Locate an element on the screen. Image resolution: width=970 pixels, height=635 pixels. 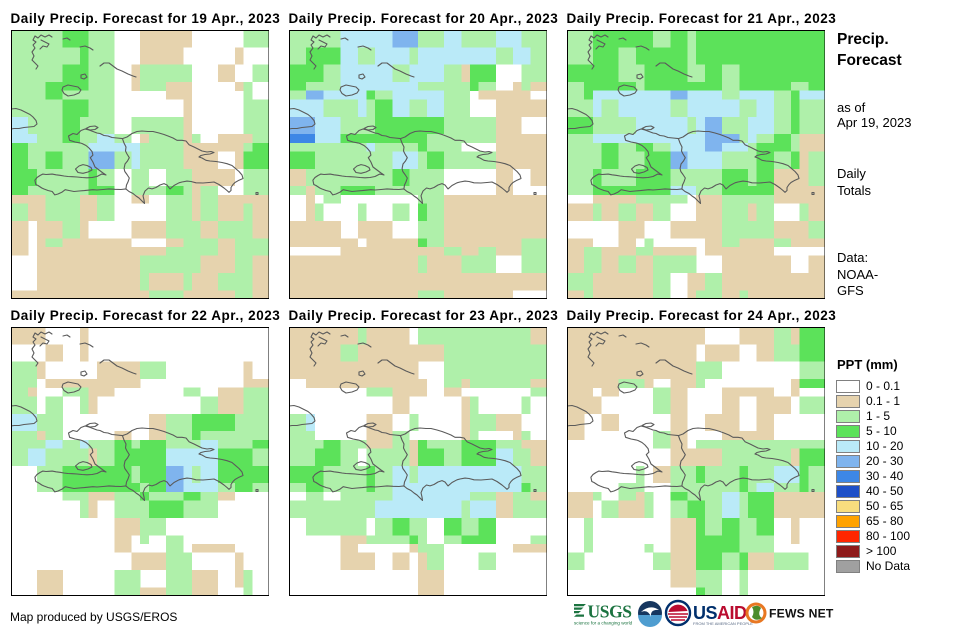
svg-text: USGS is located at coordinates (610, 612).